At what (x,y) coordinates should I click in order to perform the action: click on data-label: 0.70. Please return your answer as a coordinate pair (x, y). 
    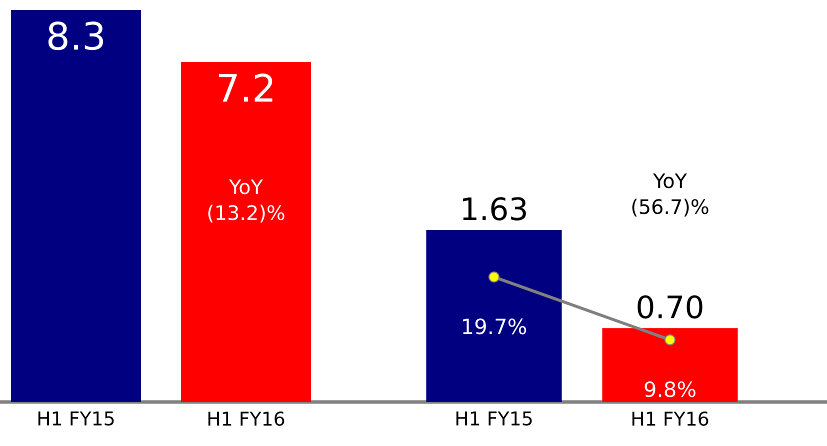
    Looking at the image, I should click on (670, 307).